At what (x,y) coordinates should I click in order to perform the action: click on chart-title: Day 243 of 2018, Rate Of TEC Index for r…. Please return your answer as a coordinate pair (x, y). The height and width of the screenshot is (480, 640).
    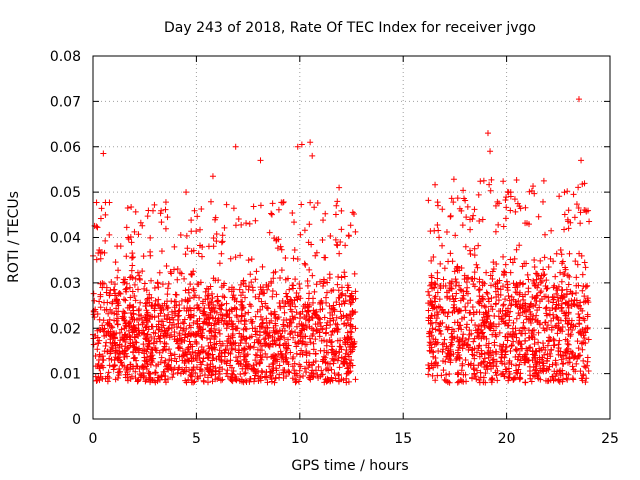
    Looking at the image, I should click on (350, 28).